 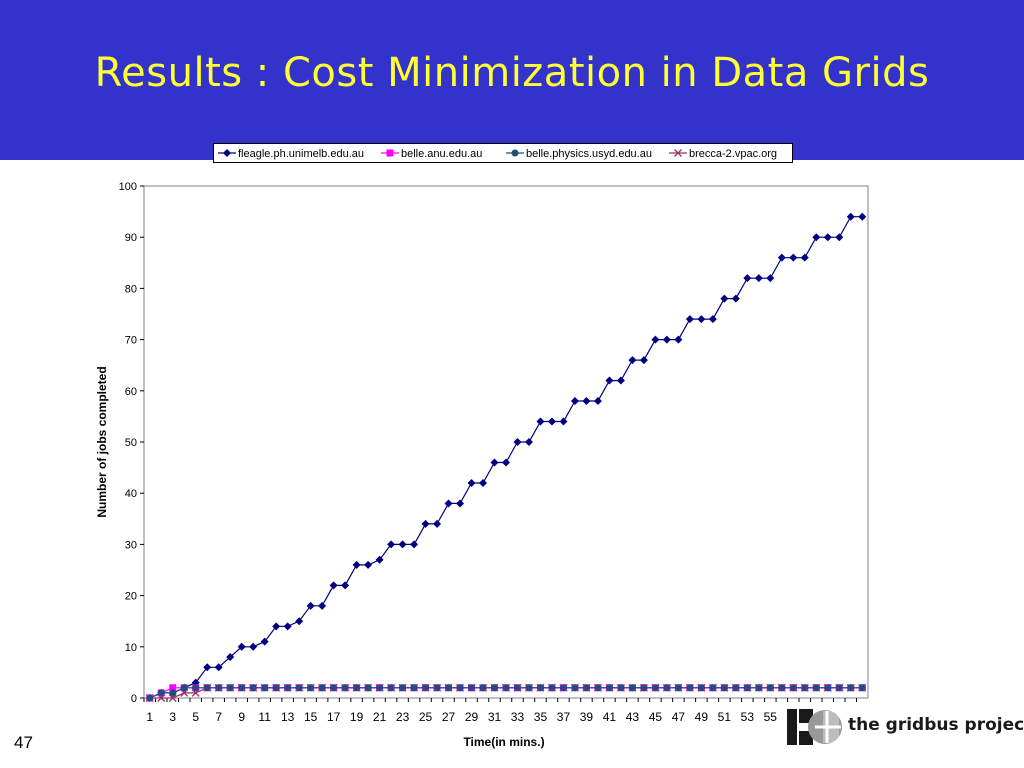 I want to click on y-tick-label: 100, so click(x=128, y=187).